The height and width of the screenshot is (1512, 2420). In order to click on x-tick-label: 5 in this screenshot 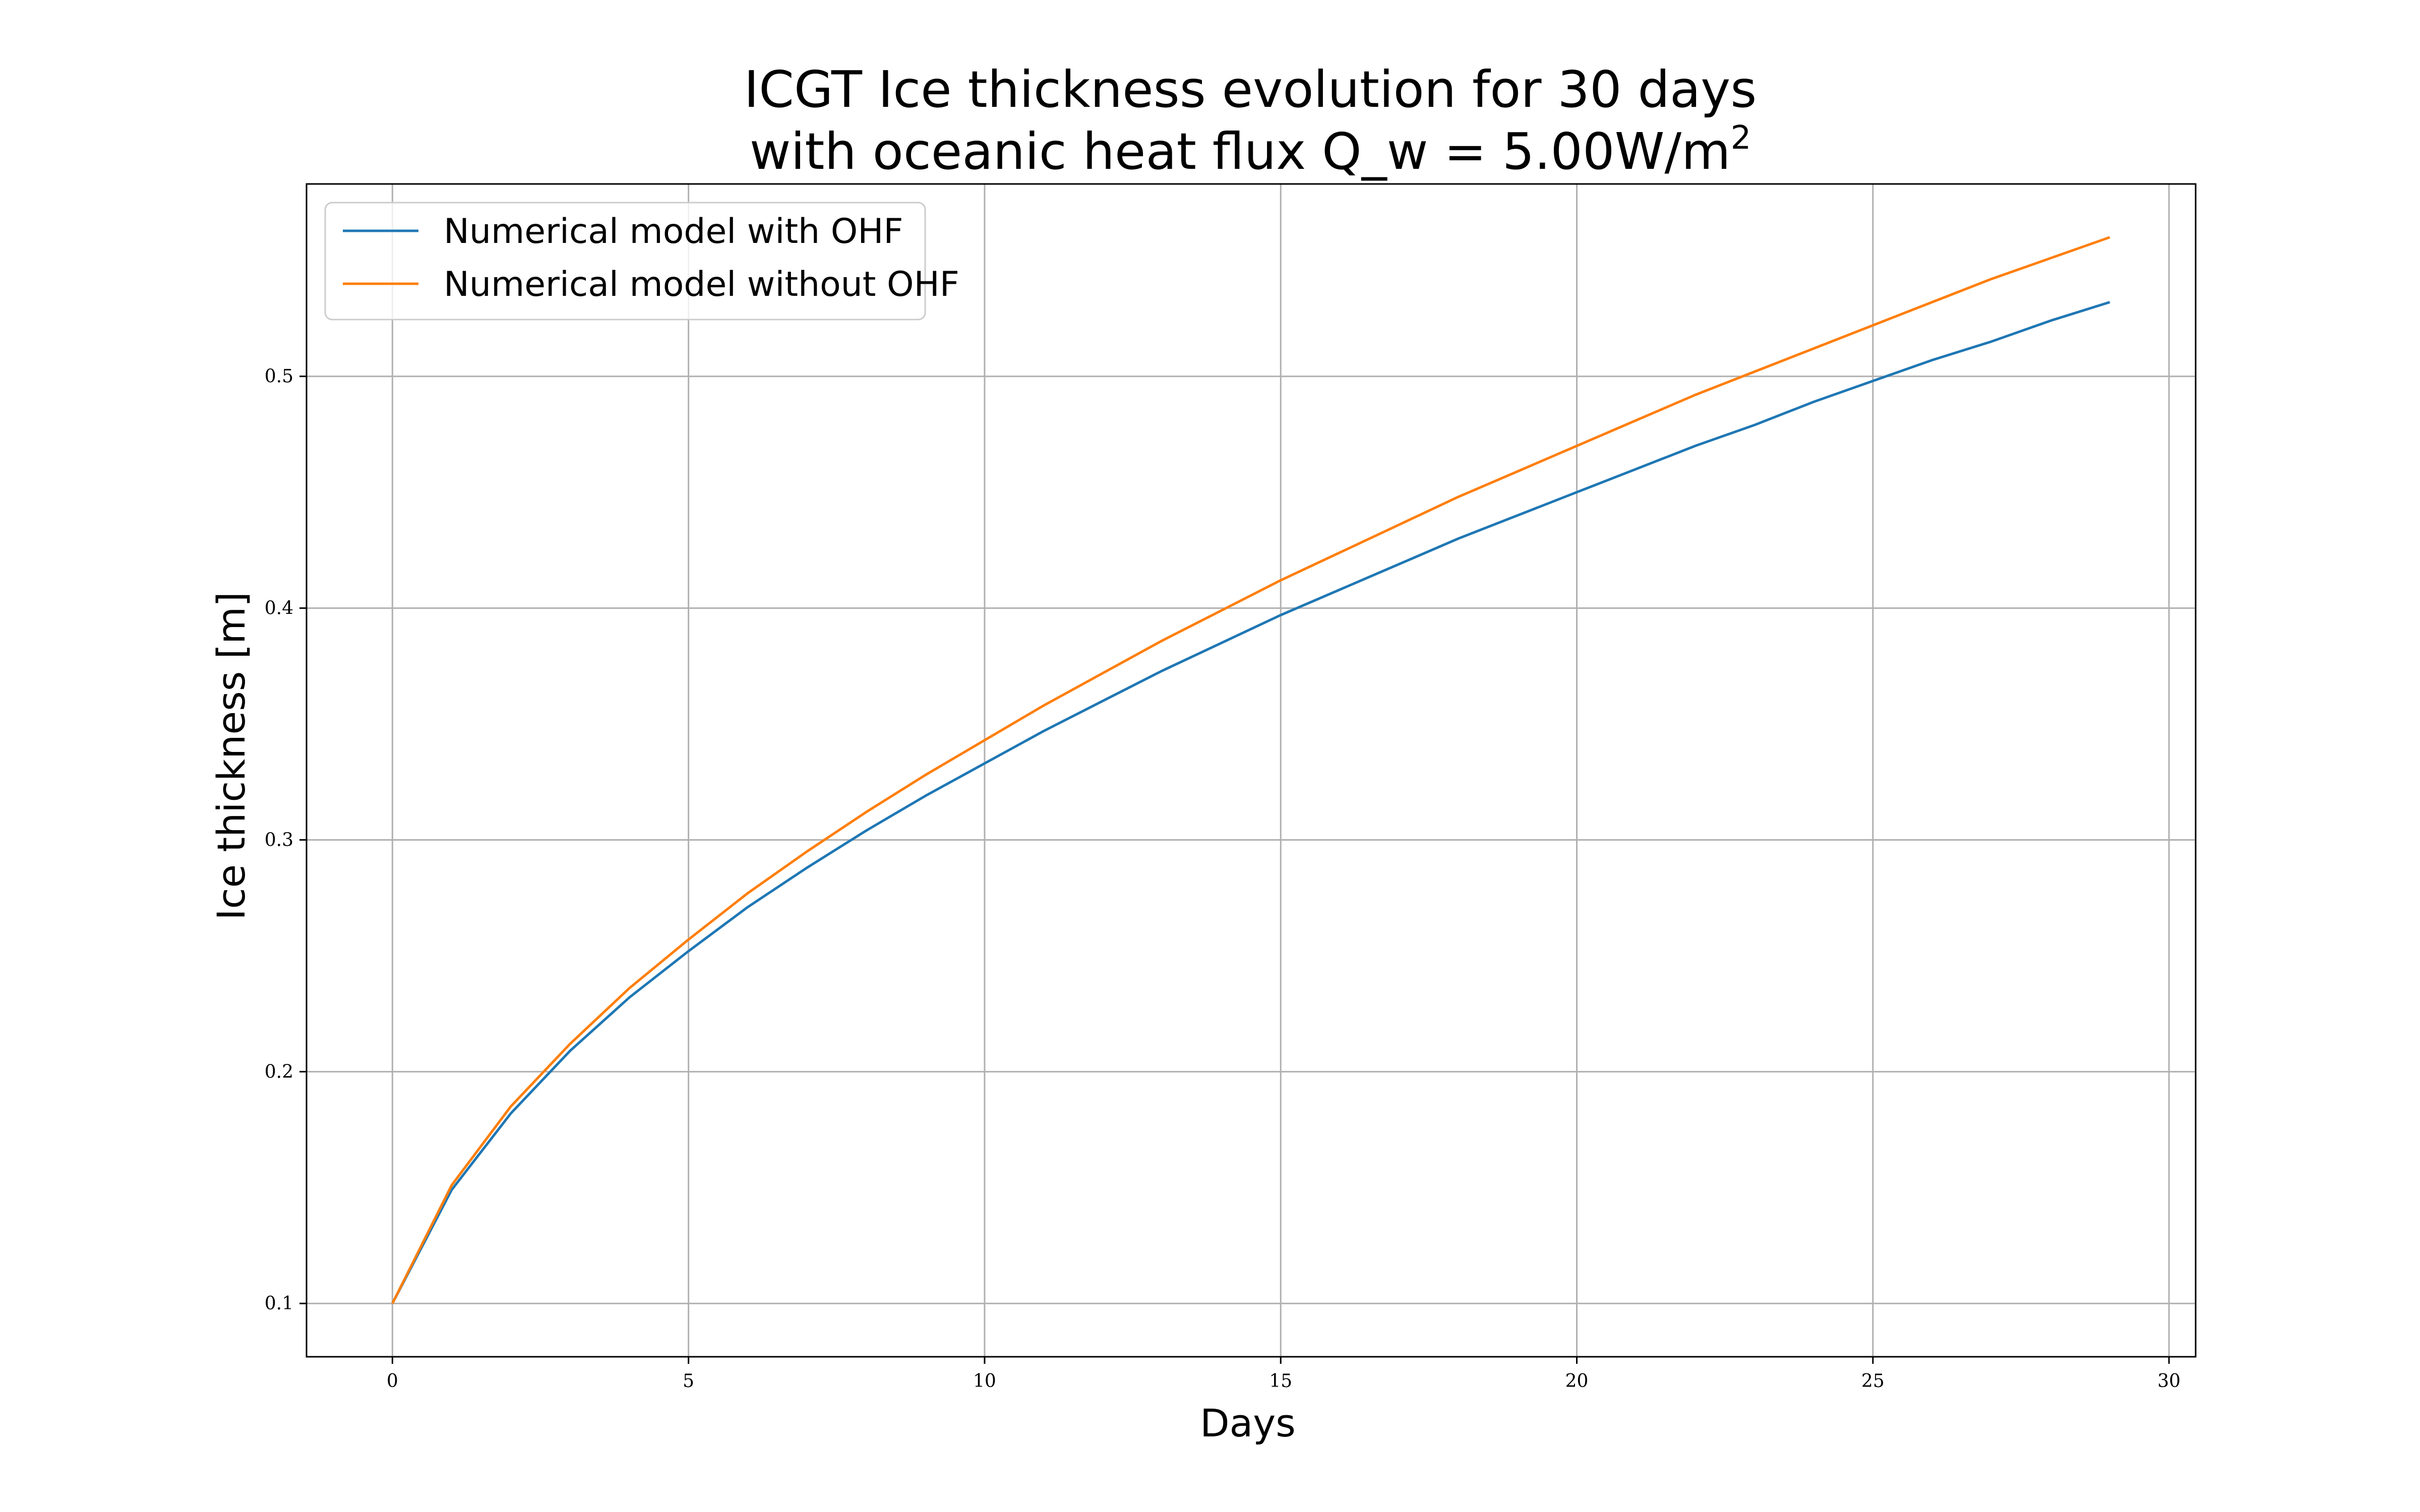, I will do `click(688, 1381)`.